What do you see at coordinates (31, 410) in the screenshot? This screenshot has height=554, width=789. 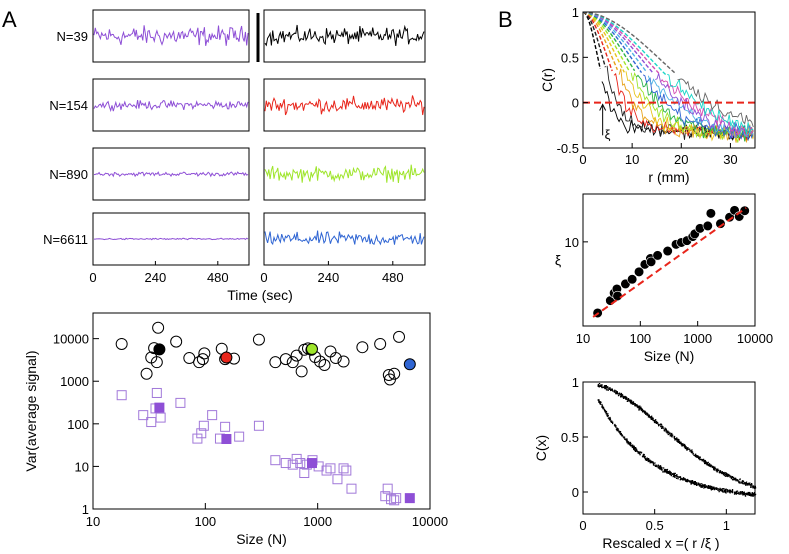 I see `y-axis-label: Var(average signal)` at bounding box center [31, 410].